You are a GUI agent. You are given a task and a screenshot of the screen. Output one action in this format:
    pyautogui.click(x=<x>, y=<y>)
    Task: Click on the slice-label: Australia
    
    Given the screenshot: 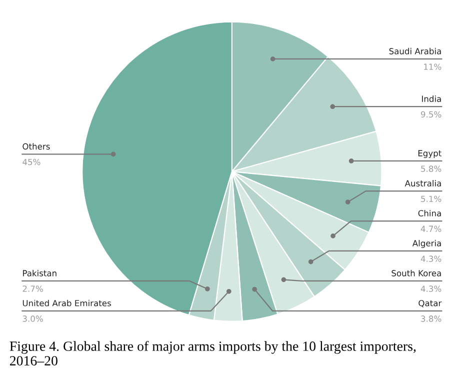 What is the action you would take?
    pyautogui.click(x=422, y=183)
    